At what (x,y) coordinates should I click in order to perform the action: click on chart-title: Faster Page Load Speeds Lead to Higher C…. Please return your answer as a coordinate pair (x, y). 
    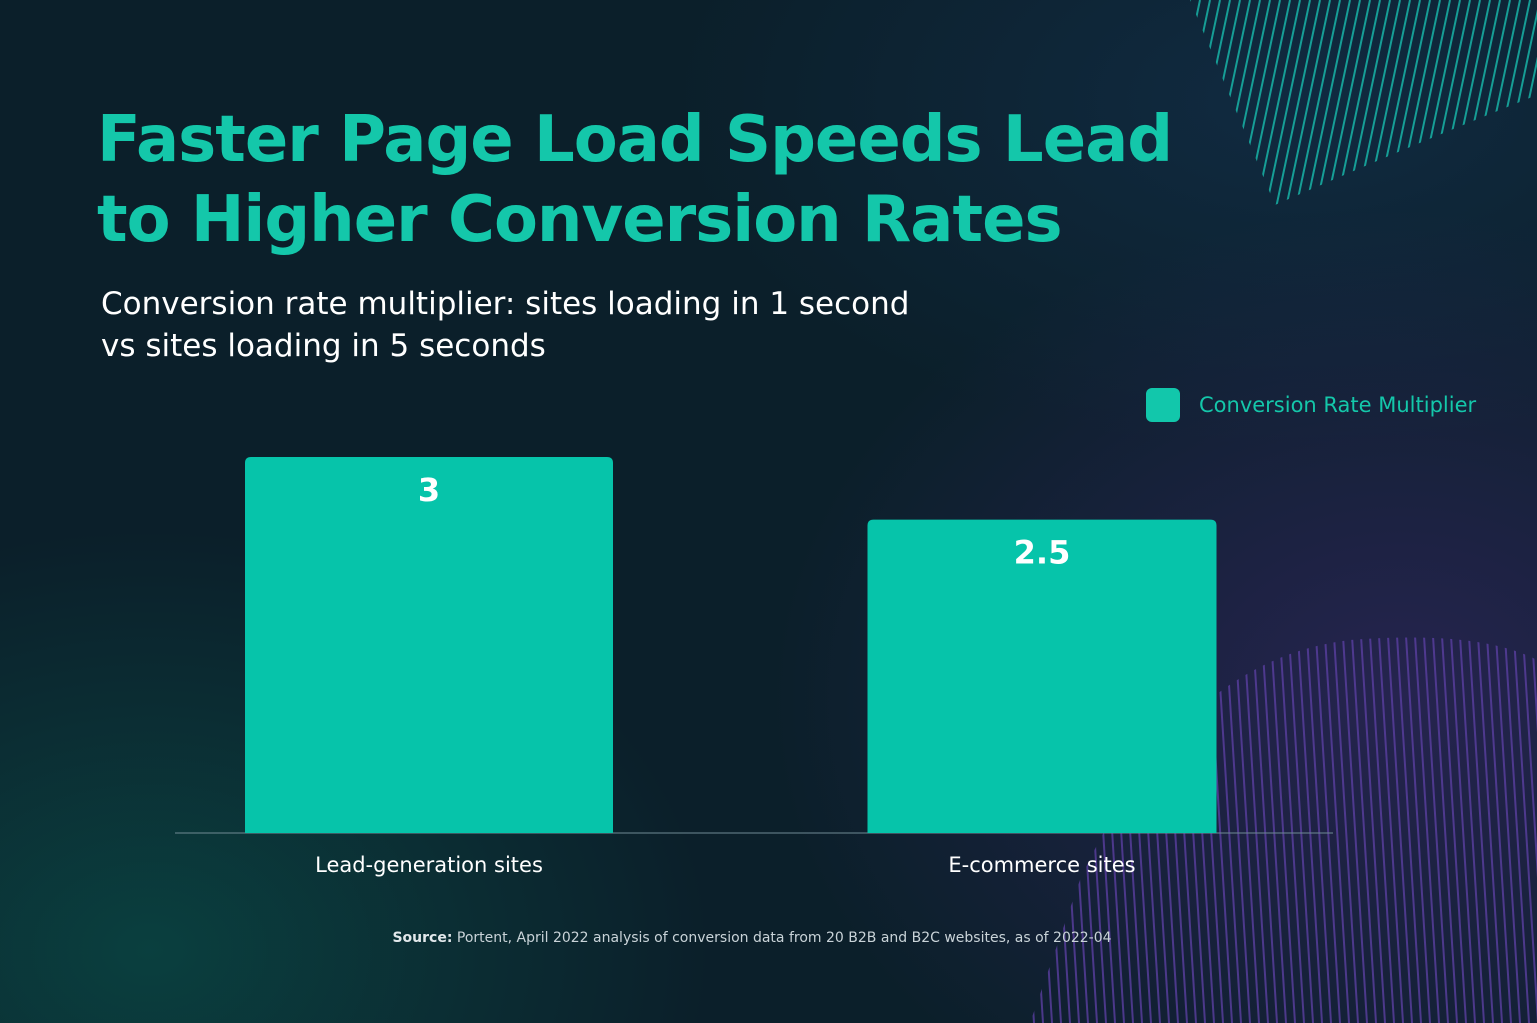
    Looking at the image, I should click on (635, 180).